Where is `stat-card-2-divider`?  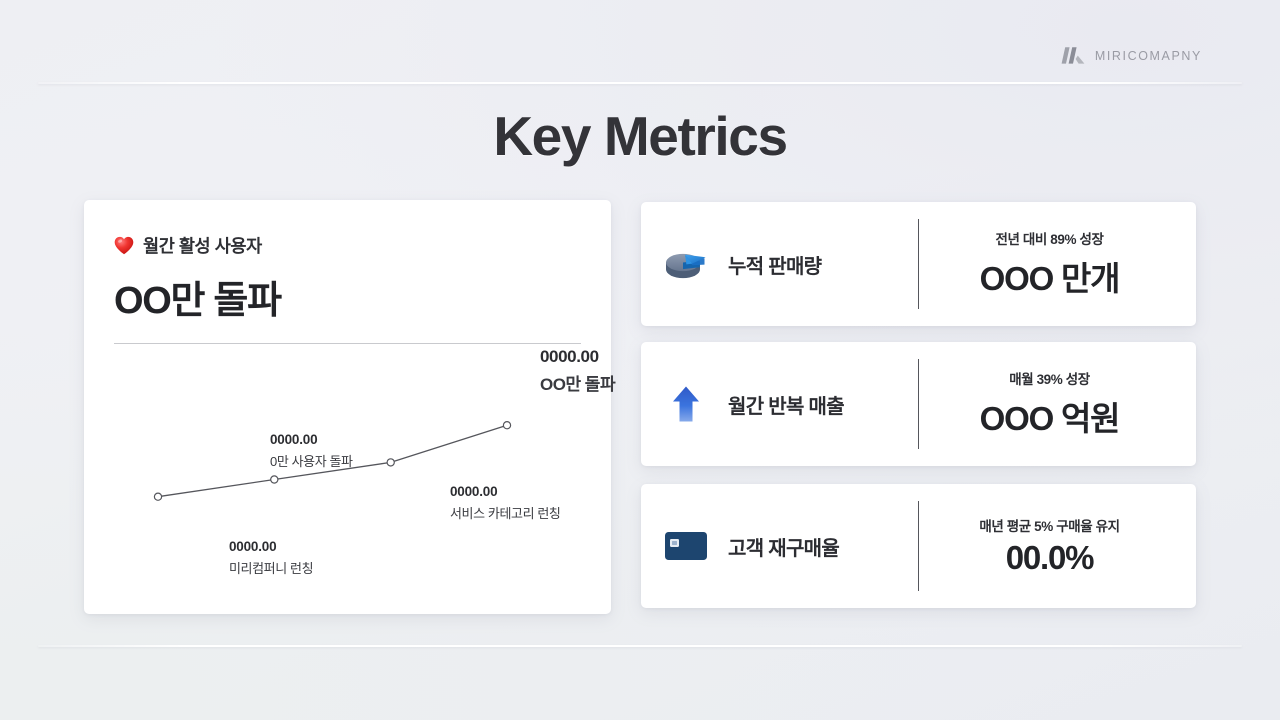
stat-card-2-divider is located at coordinates (918, 546).